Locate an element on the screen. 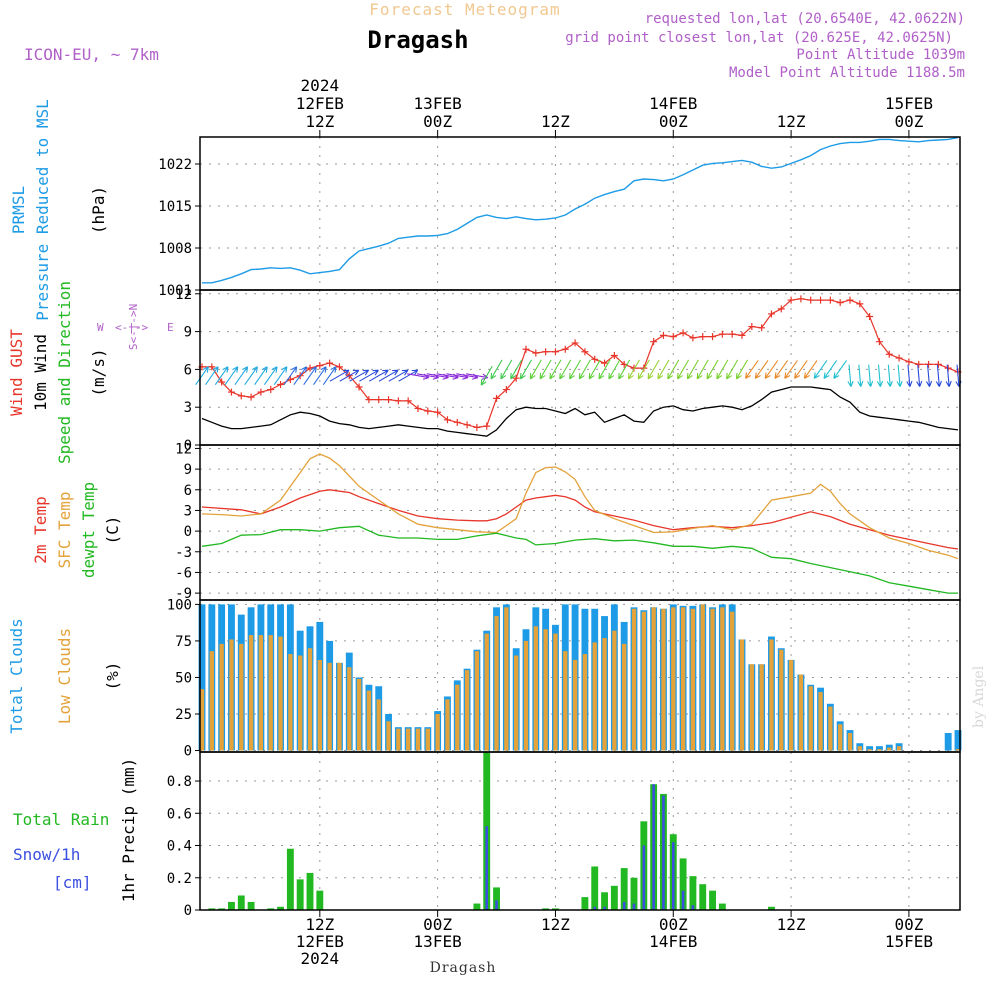  y-tick-label: 6 is located at coordinates (188, 491).